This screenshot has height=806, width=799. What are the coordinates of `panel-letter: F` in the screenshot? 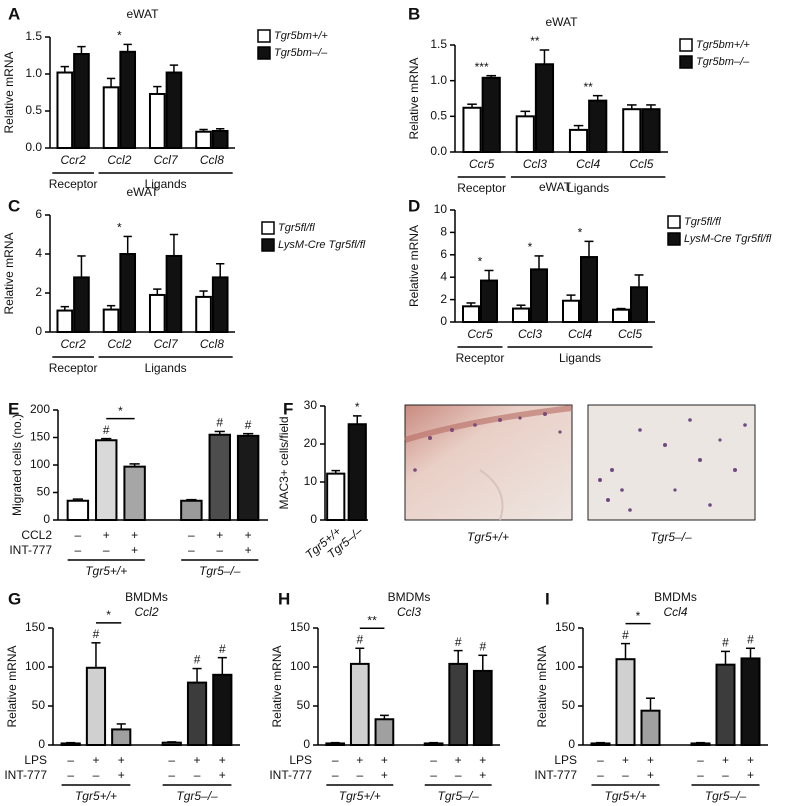 It's located at (288, 408).